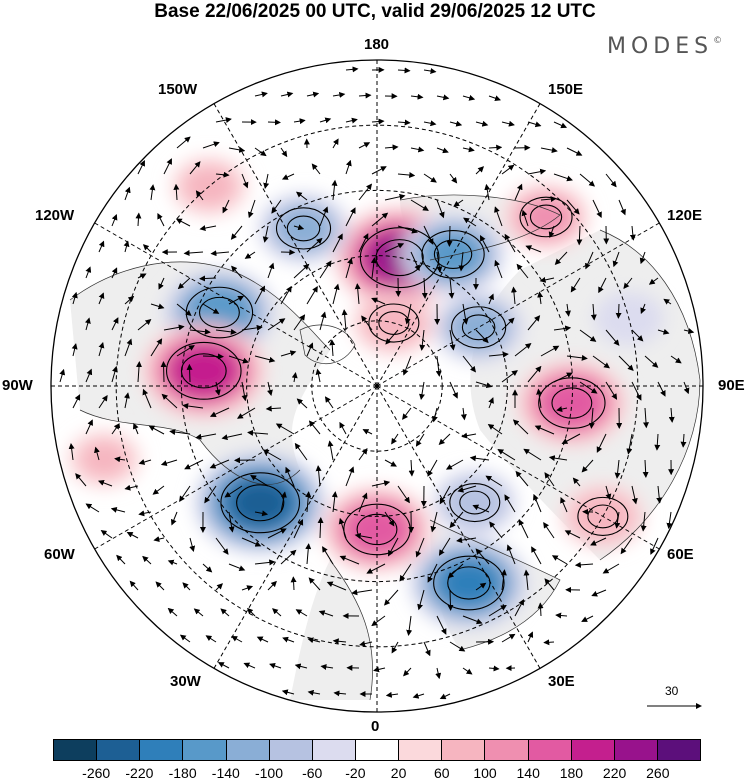 This screenshot has height=783, width=750. I want to click on colorbar-tick-label: -140, so click(225, 773).